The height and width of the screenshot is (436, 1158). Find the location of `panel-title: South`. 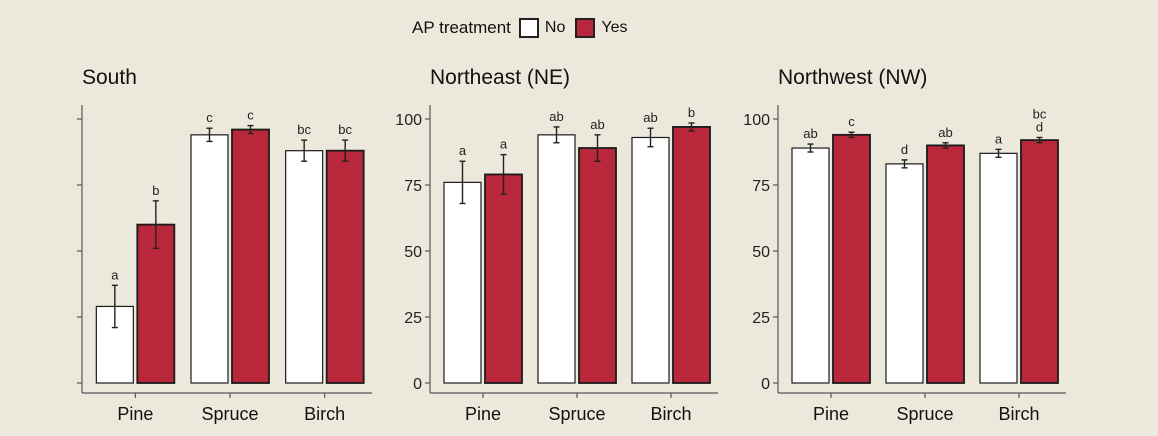

panel-title: South is located at coordinates (109, 77).